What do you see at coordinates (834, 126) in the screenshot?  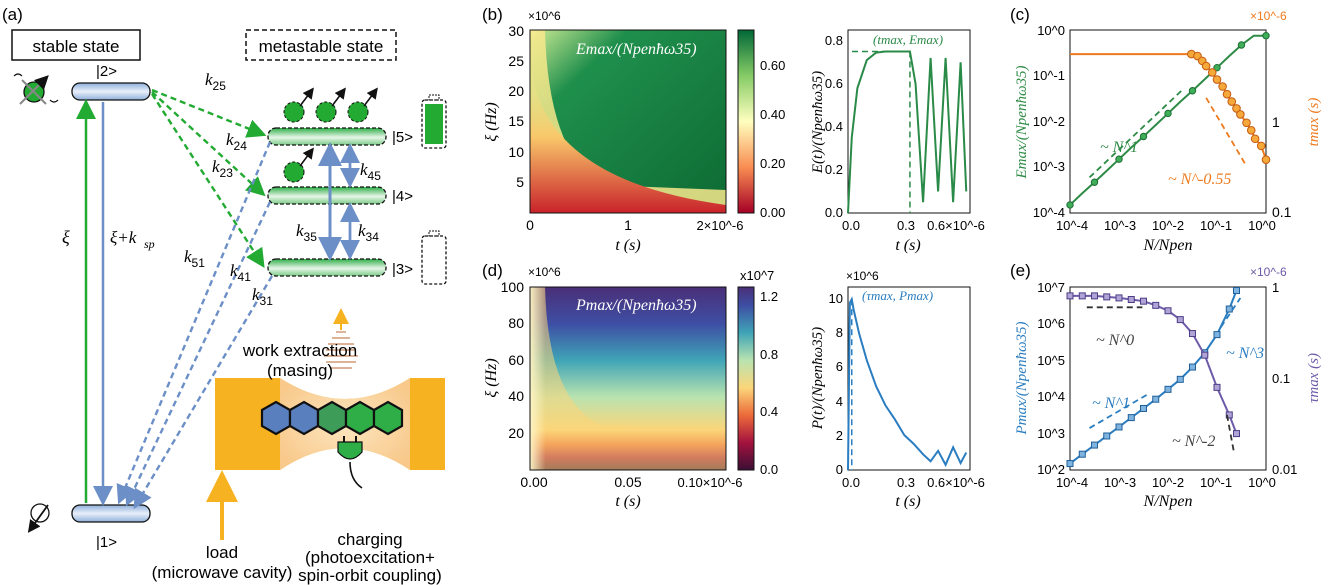 I see `b-line-yticks: 0.0 0.2 0.4 0.6 0.8` at bounding box center [834, 126].